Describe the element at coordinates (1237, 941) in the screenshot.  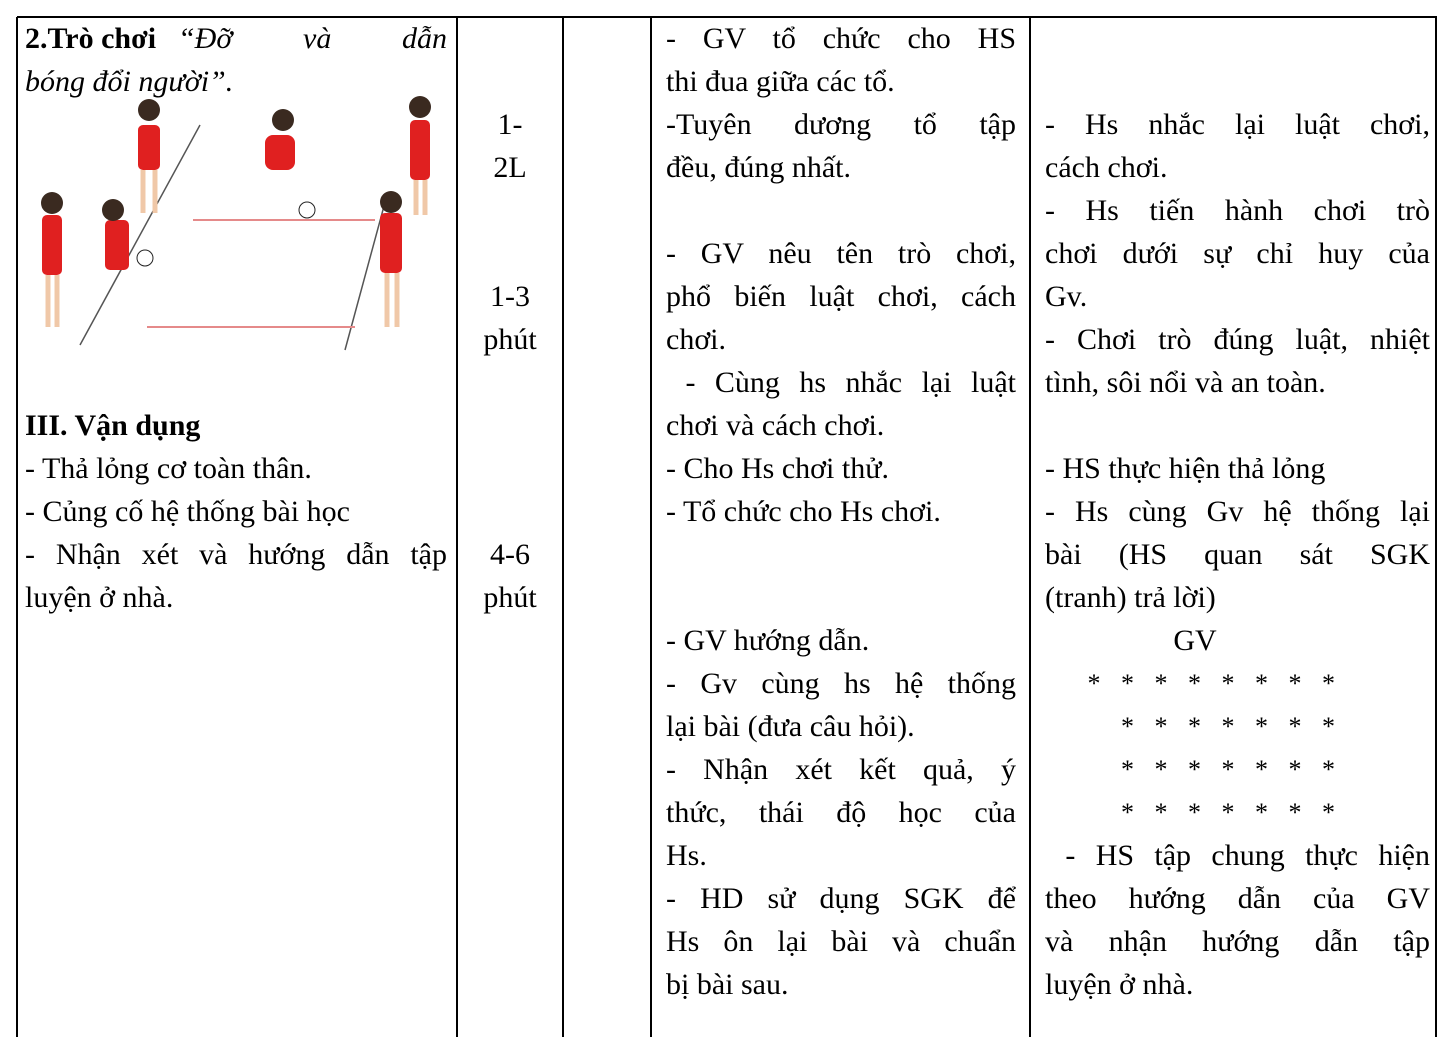
I see `text-line: và nhận hướng dẫn tập` at that location.